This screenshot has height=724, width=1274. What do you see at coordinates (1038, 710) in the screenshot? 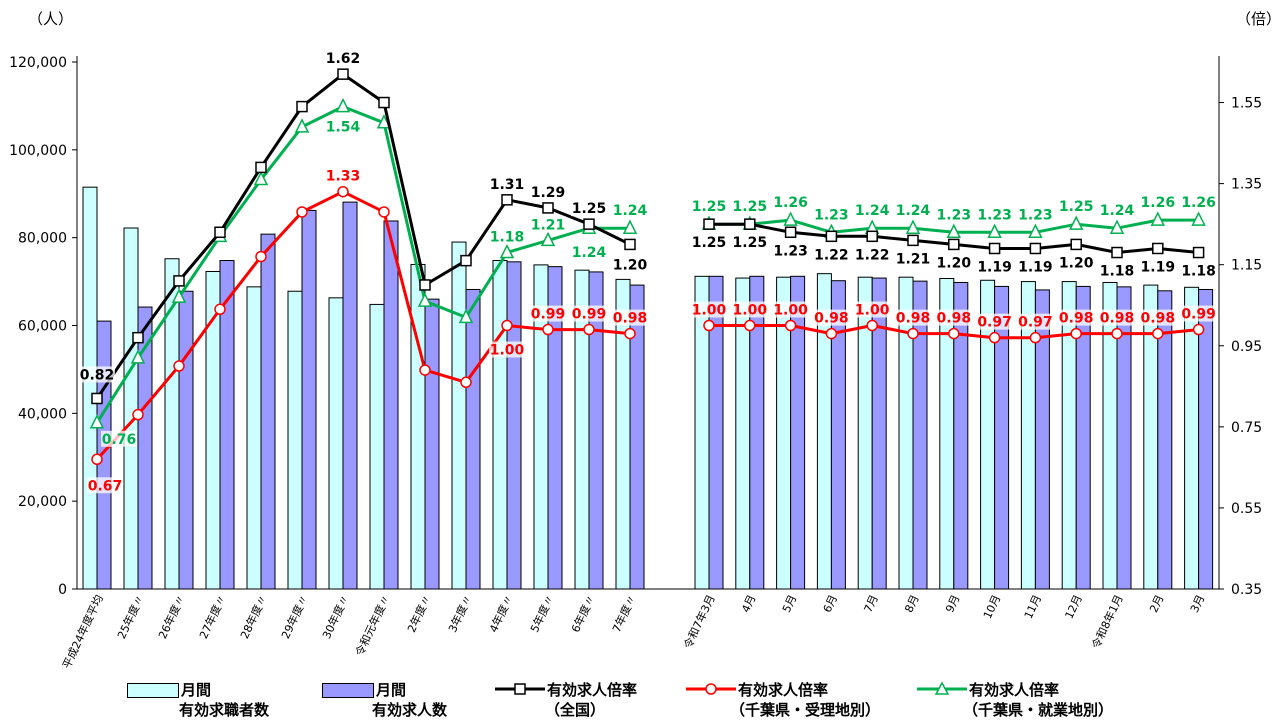
I see `legend-label-line2: （千葉県・就業地別）` at bounding box center [1038, 710].